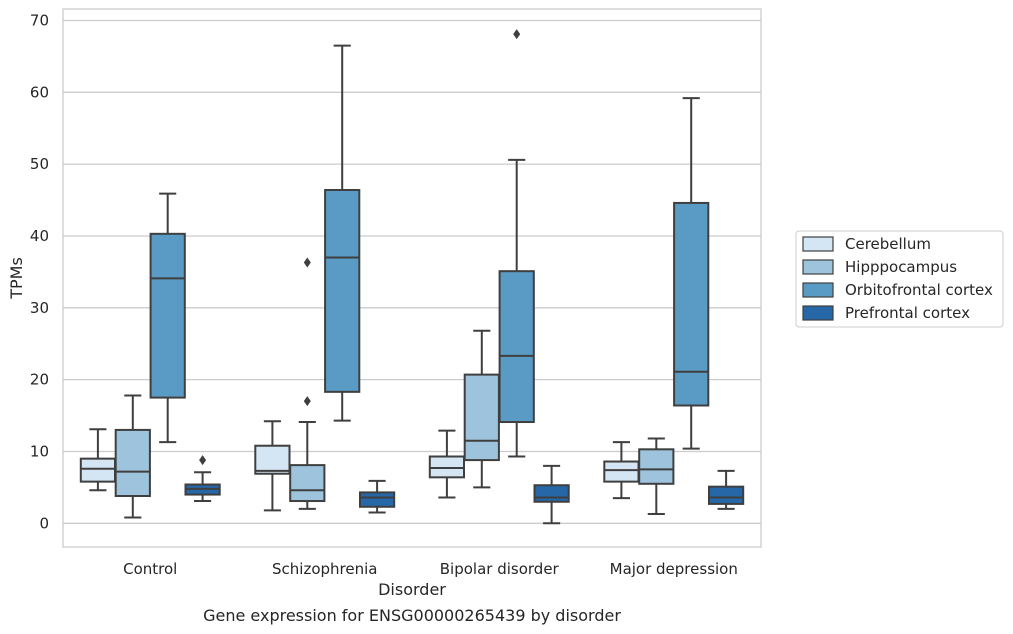 This screenshot has width=1013, height=634. I want to click on y-axis-label: TPMs, so click(16, 278).